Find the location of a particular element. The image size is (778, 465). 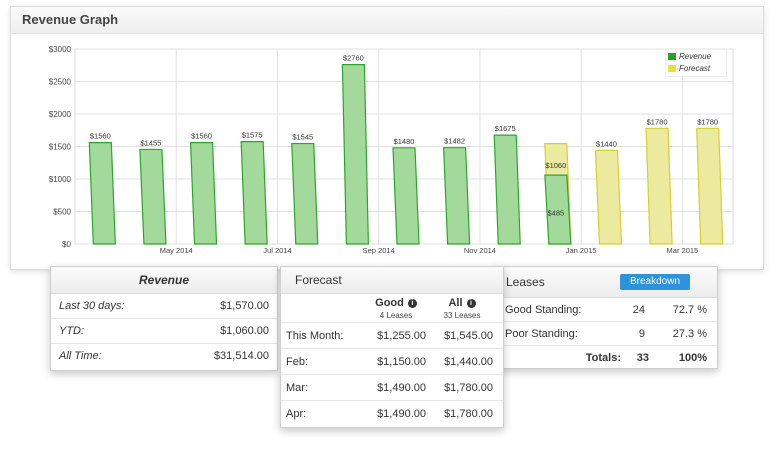

data-label: $1545 is located at coordinates (302, 137).